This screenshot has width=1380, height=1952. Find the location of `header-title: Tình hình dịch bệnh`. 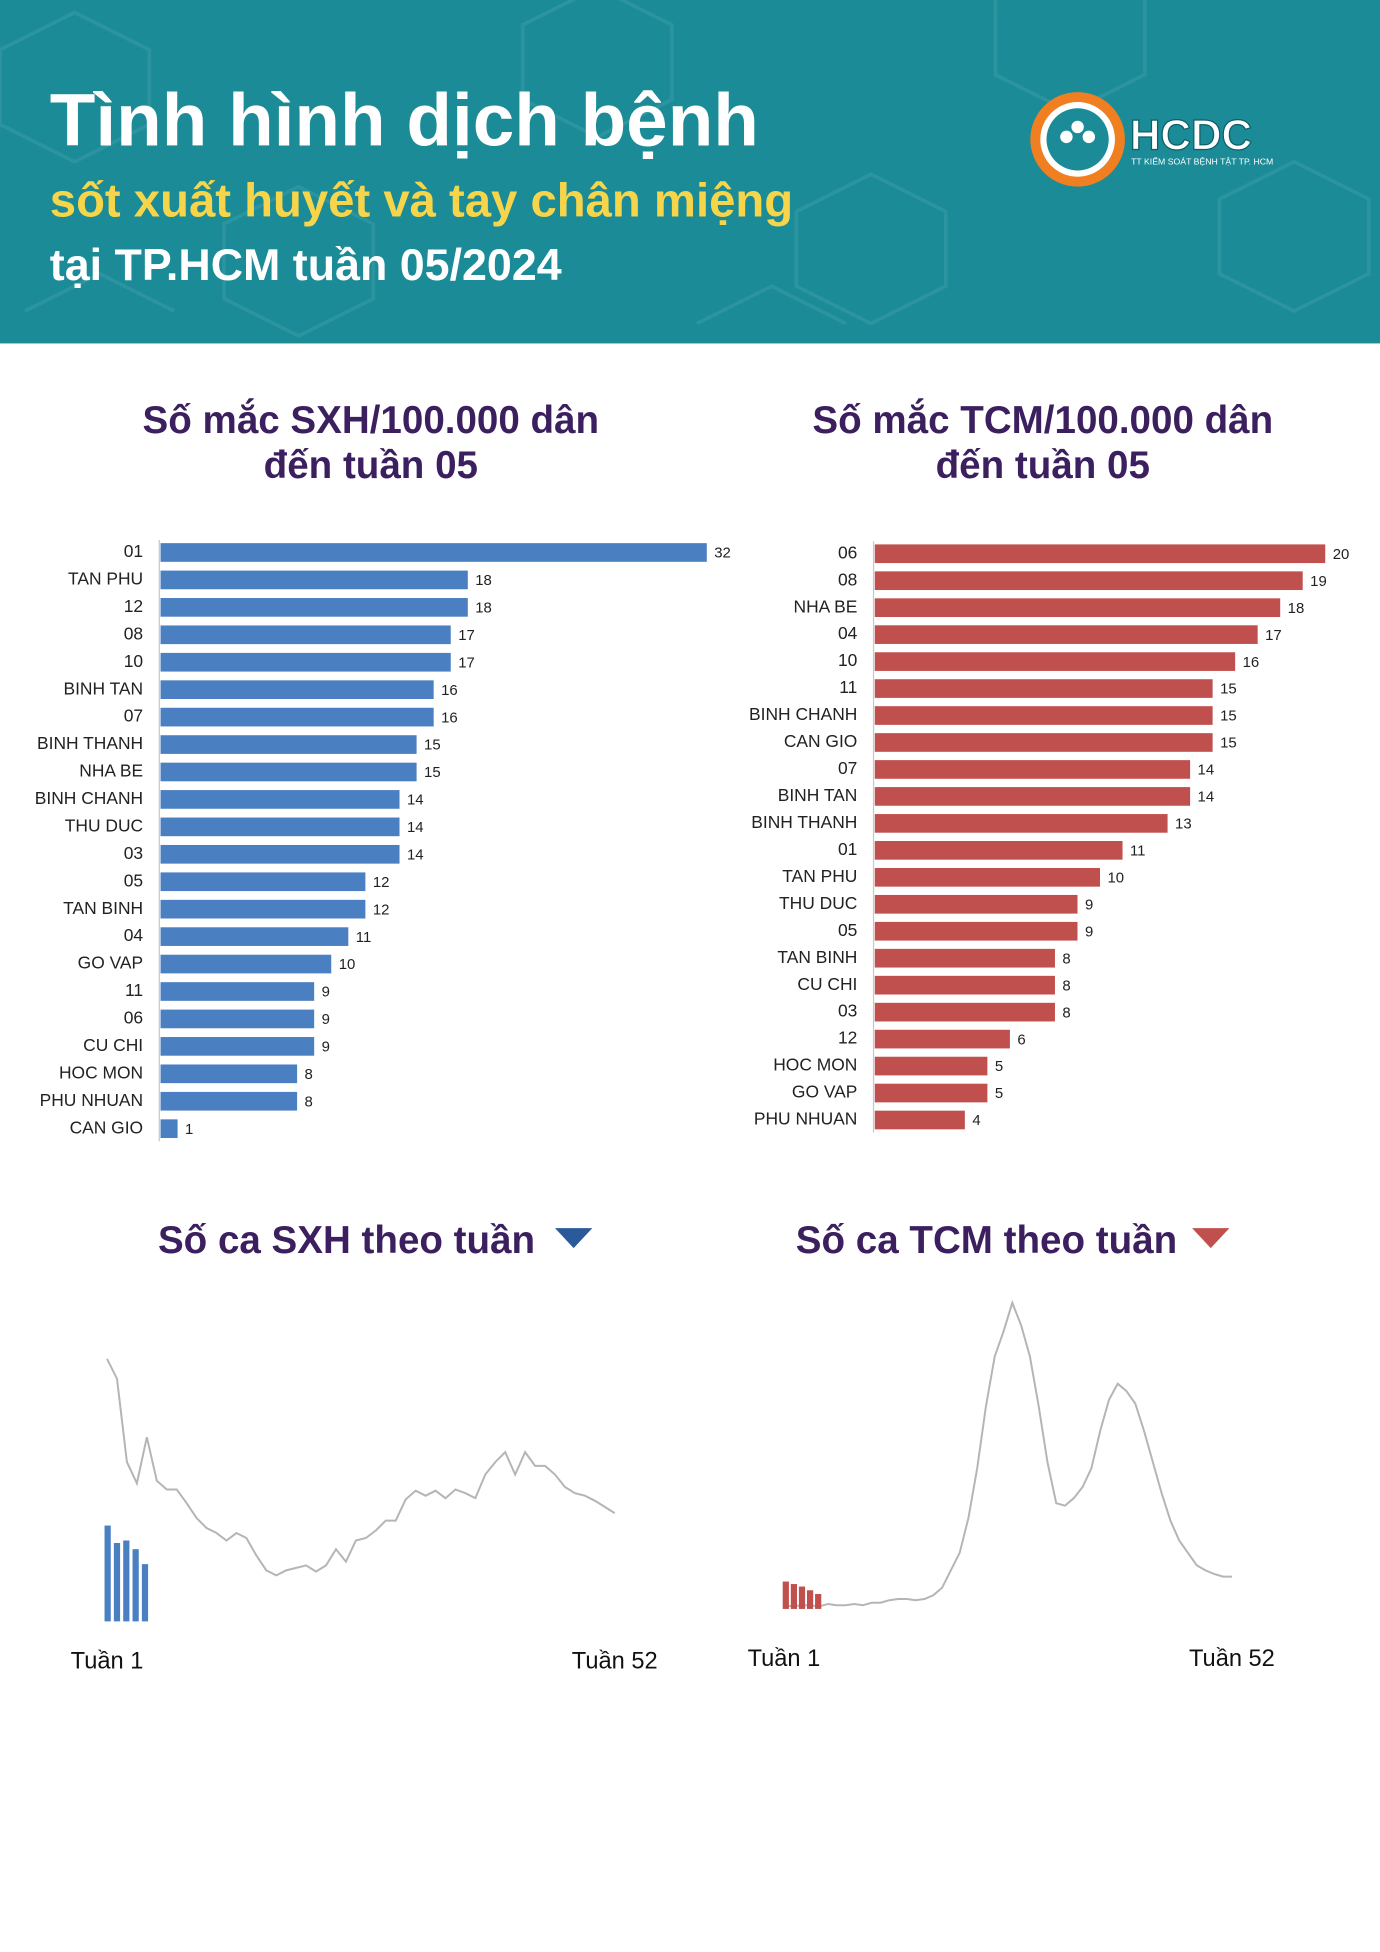

header-title: Tình hình dịch bệnh is located at coordinates (404, 120).